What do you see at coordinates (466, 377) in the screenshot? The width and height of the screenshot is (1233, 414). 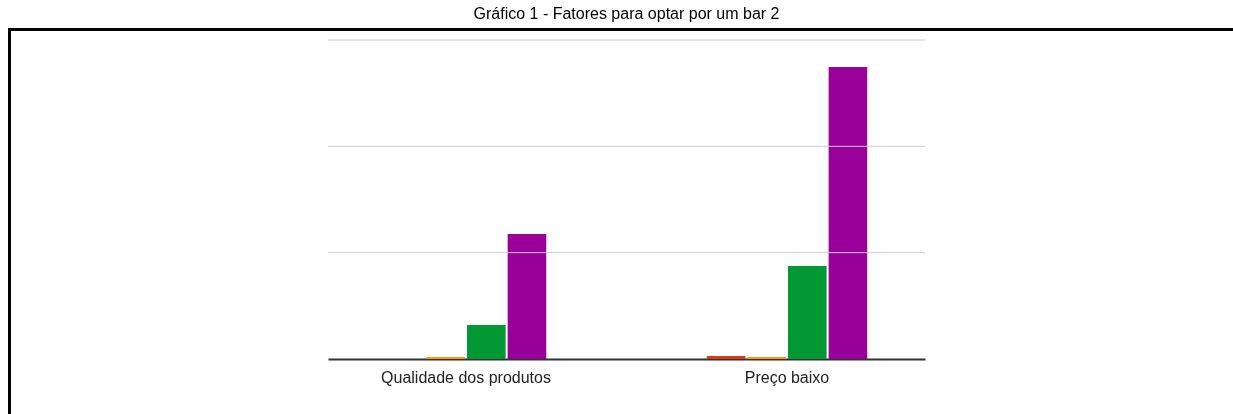 I see `x-tick-label: Qualidade dos produtos` at bounding box center [466, 377].